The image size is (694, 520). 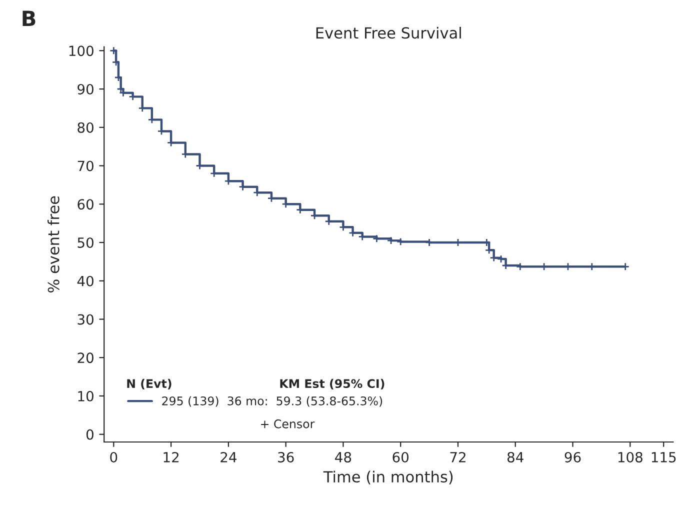 What do you see at coordinates (664, 457) in the screenshot?
I see `x-tick-label: 115` at bounding box center [664, 457].